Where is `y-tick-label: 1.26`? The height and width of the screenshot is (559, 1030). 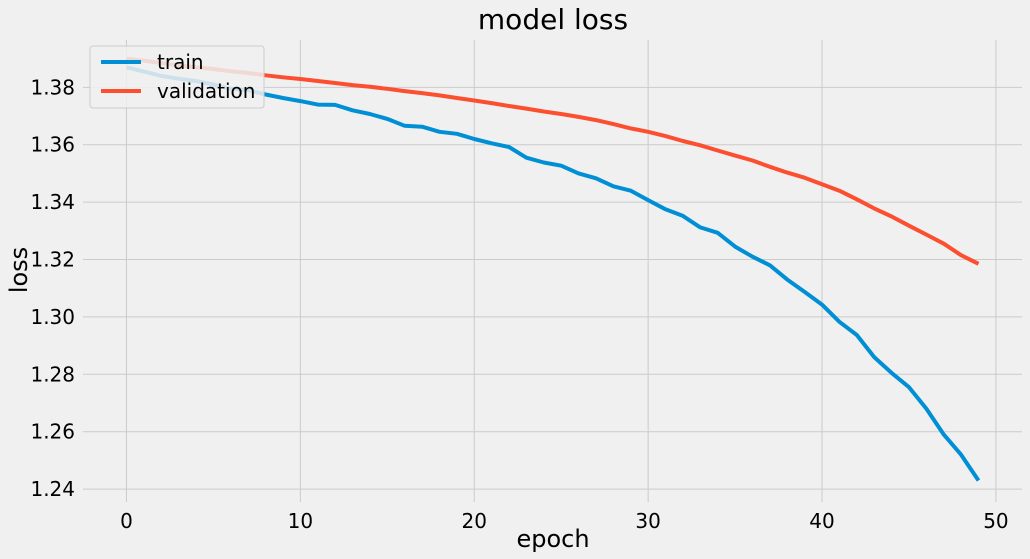 y-tick-label: 1.26 is located at coordinates (52, 432).